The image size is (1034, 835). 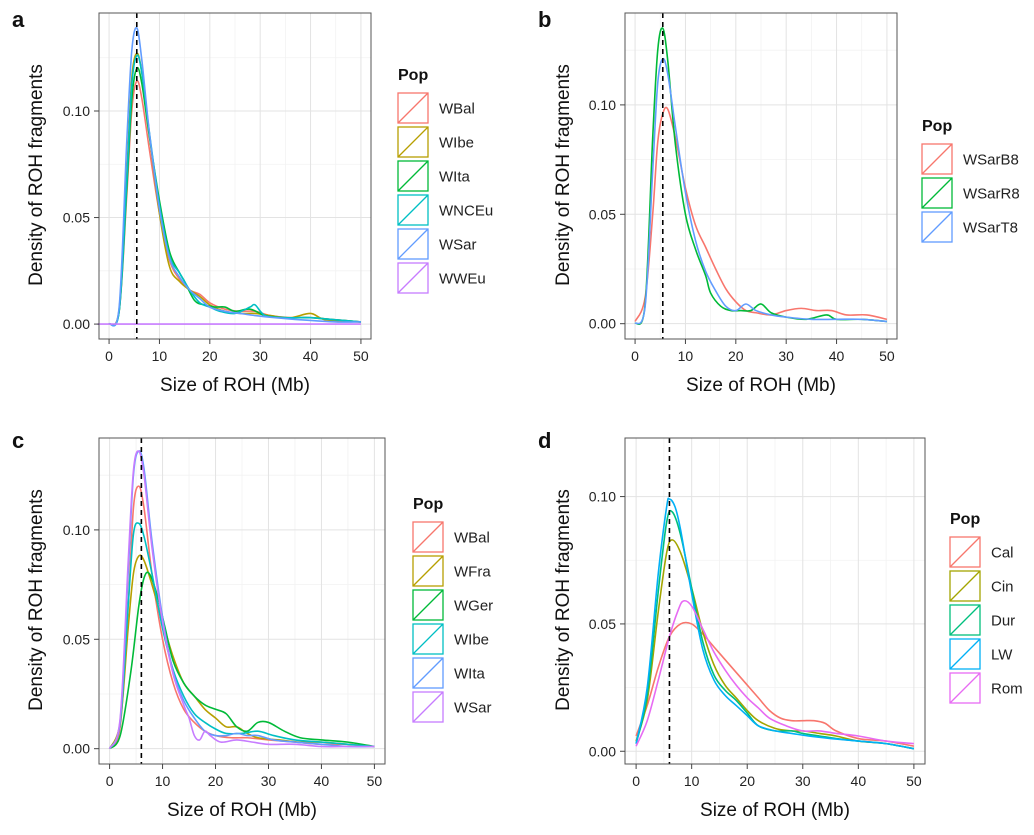 I want to click on series-line-WSarB8, so click(x=761, y=214).